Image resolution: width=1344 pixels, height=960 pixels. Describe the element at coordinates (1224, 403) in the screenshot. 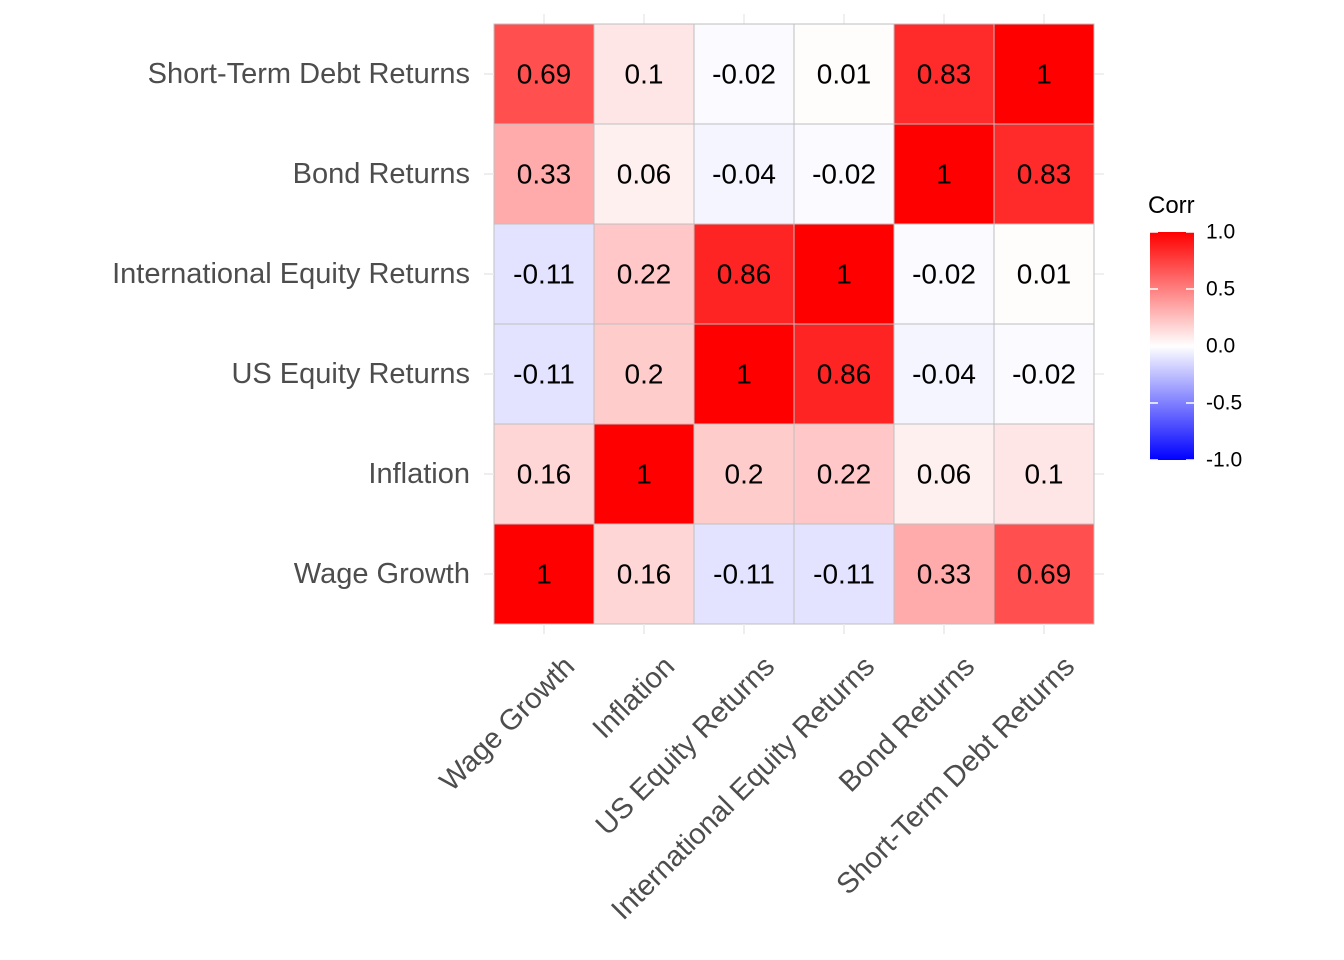

I see `legend-tick-label: -0.5` at that location.